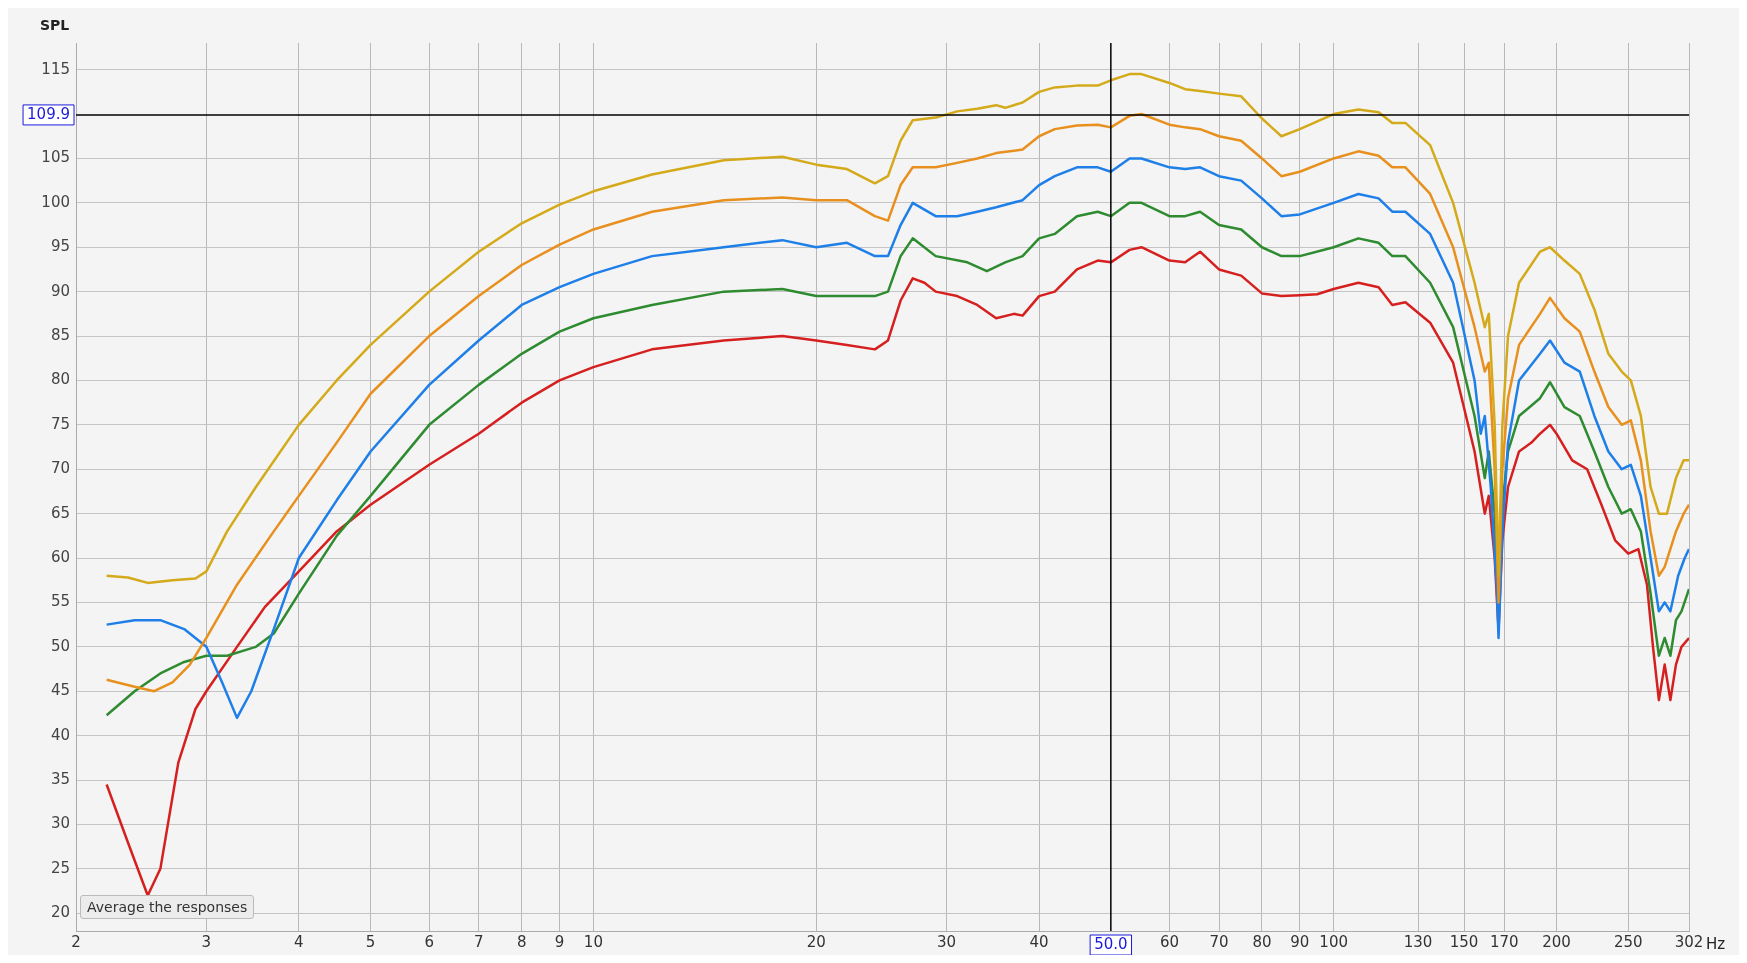 This screenshot has width=1747, height=963. I want to click on x-tick-label: 10, so click(593, 941).